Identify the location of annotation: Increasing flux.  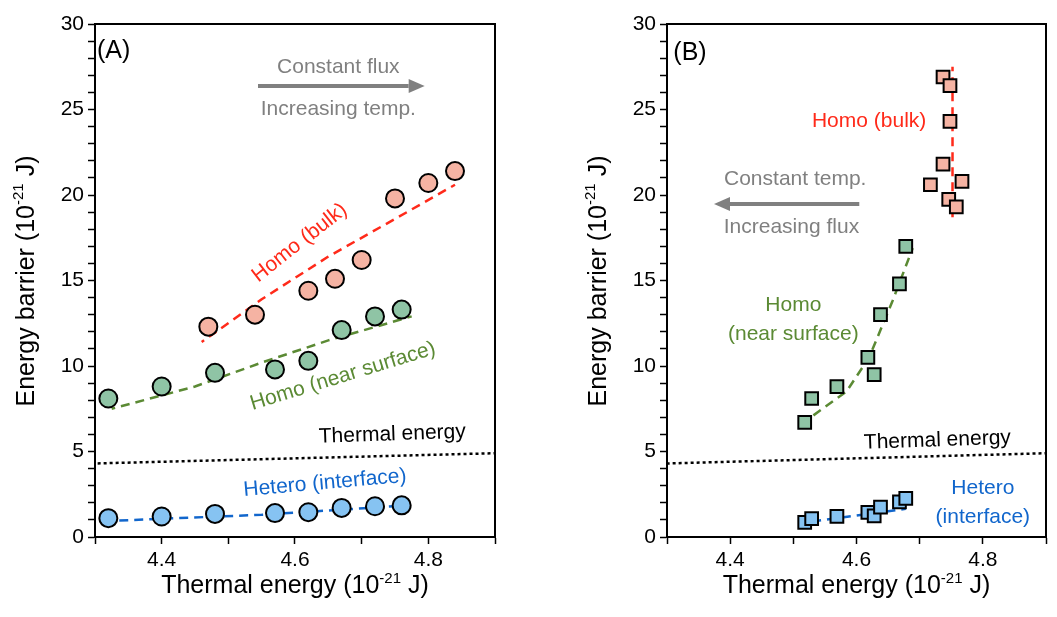
(791, 226).